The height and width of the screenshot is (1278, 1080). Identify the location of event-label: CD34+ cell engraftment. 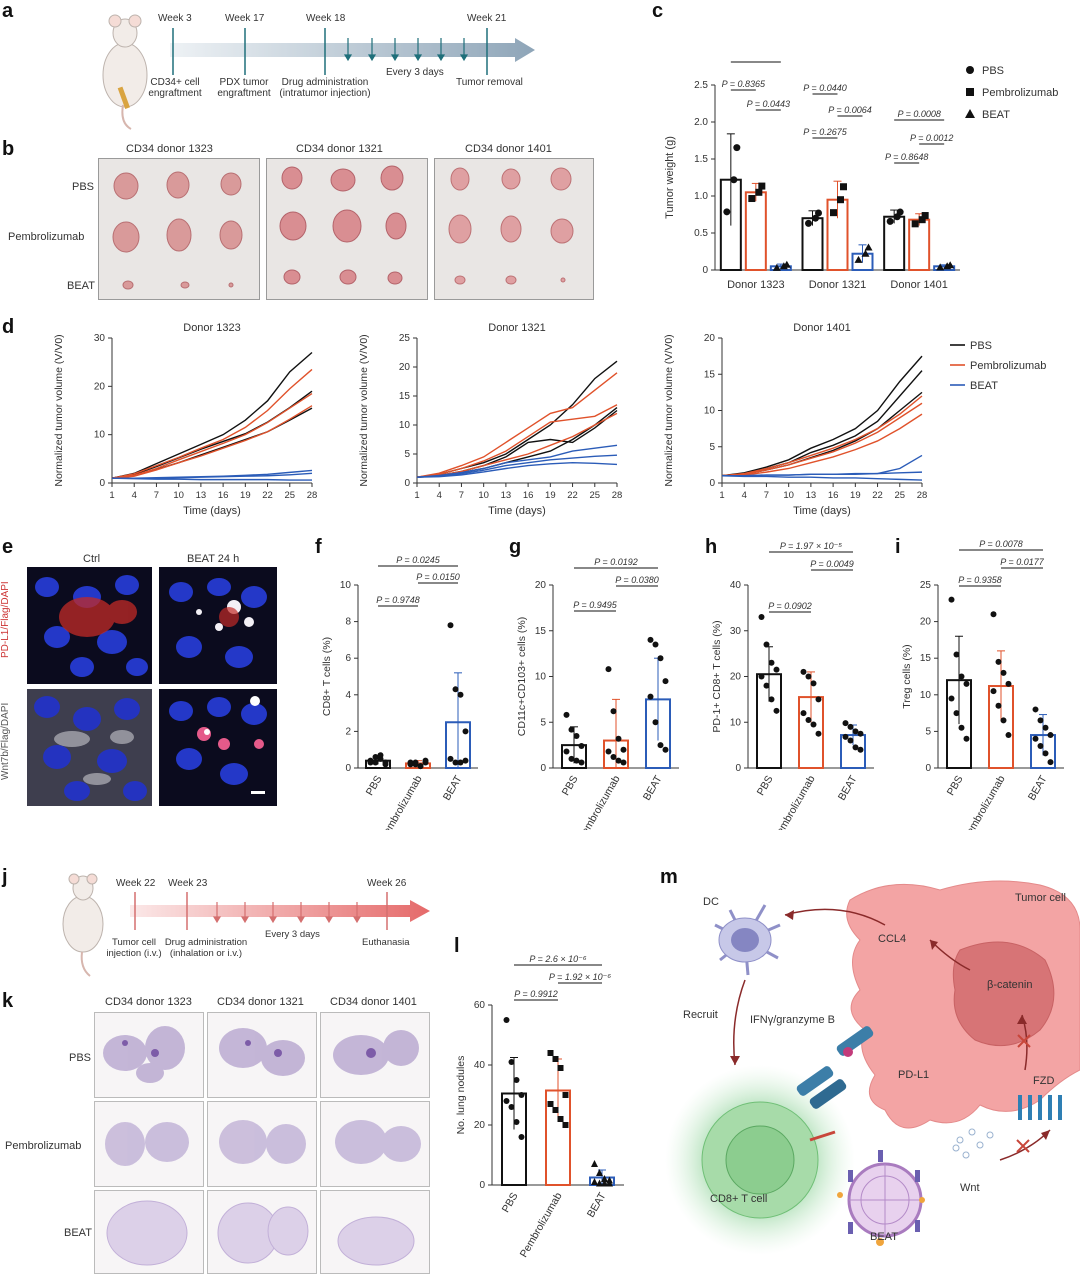
(175, 88).